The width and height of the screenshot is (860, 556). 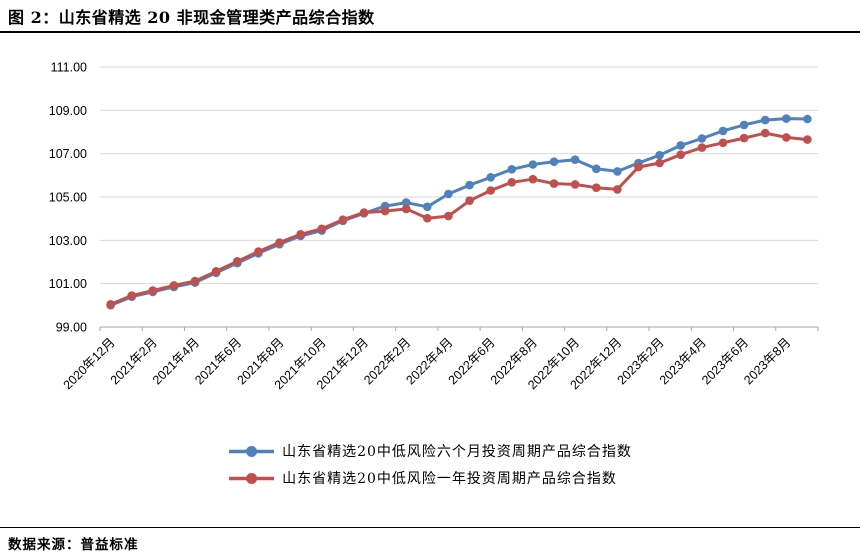 What do you see at coordinates (68, 198) in the screenshot?
I see `svg-text: 105.00` at bounding box center [68, 198].